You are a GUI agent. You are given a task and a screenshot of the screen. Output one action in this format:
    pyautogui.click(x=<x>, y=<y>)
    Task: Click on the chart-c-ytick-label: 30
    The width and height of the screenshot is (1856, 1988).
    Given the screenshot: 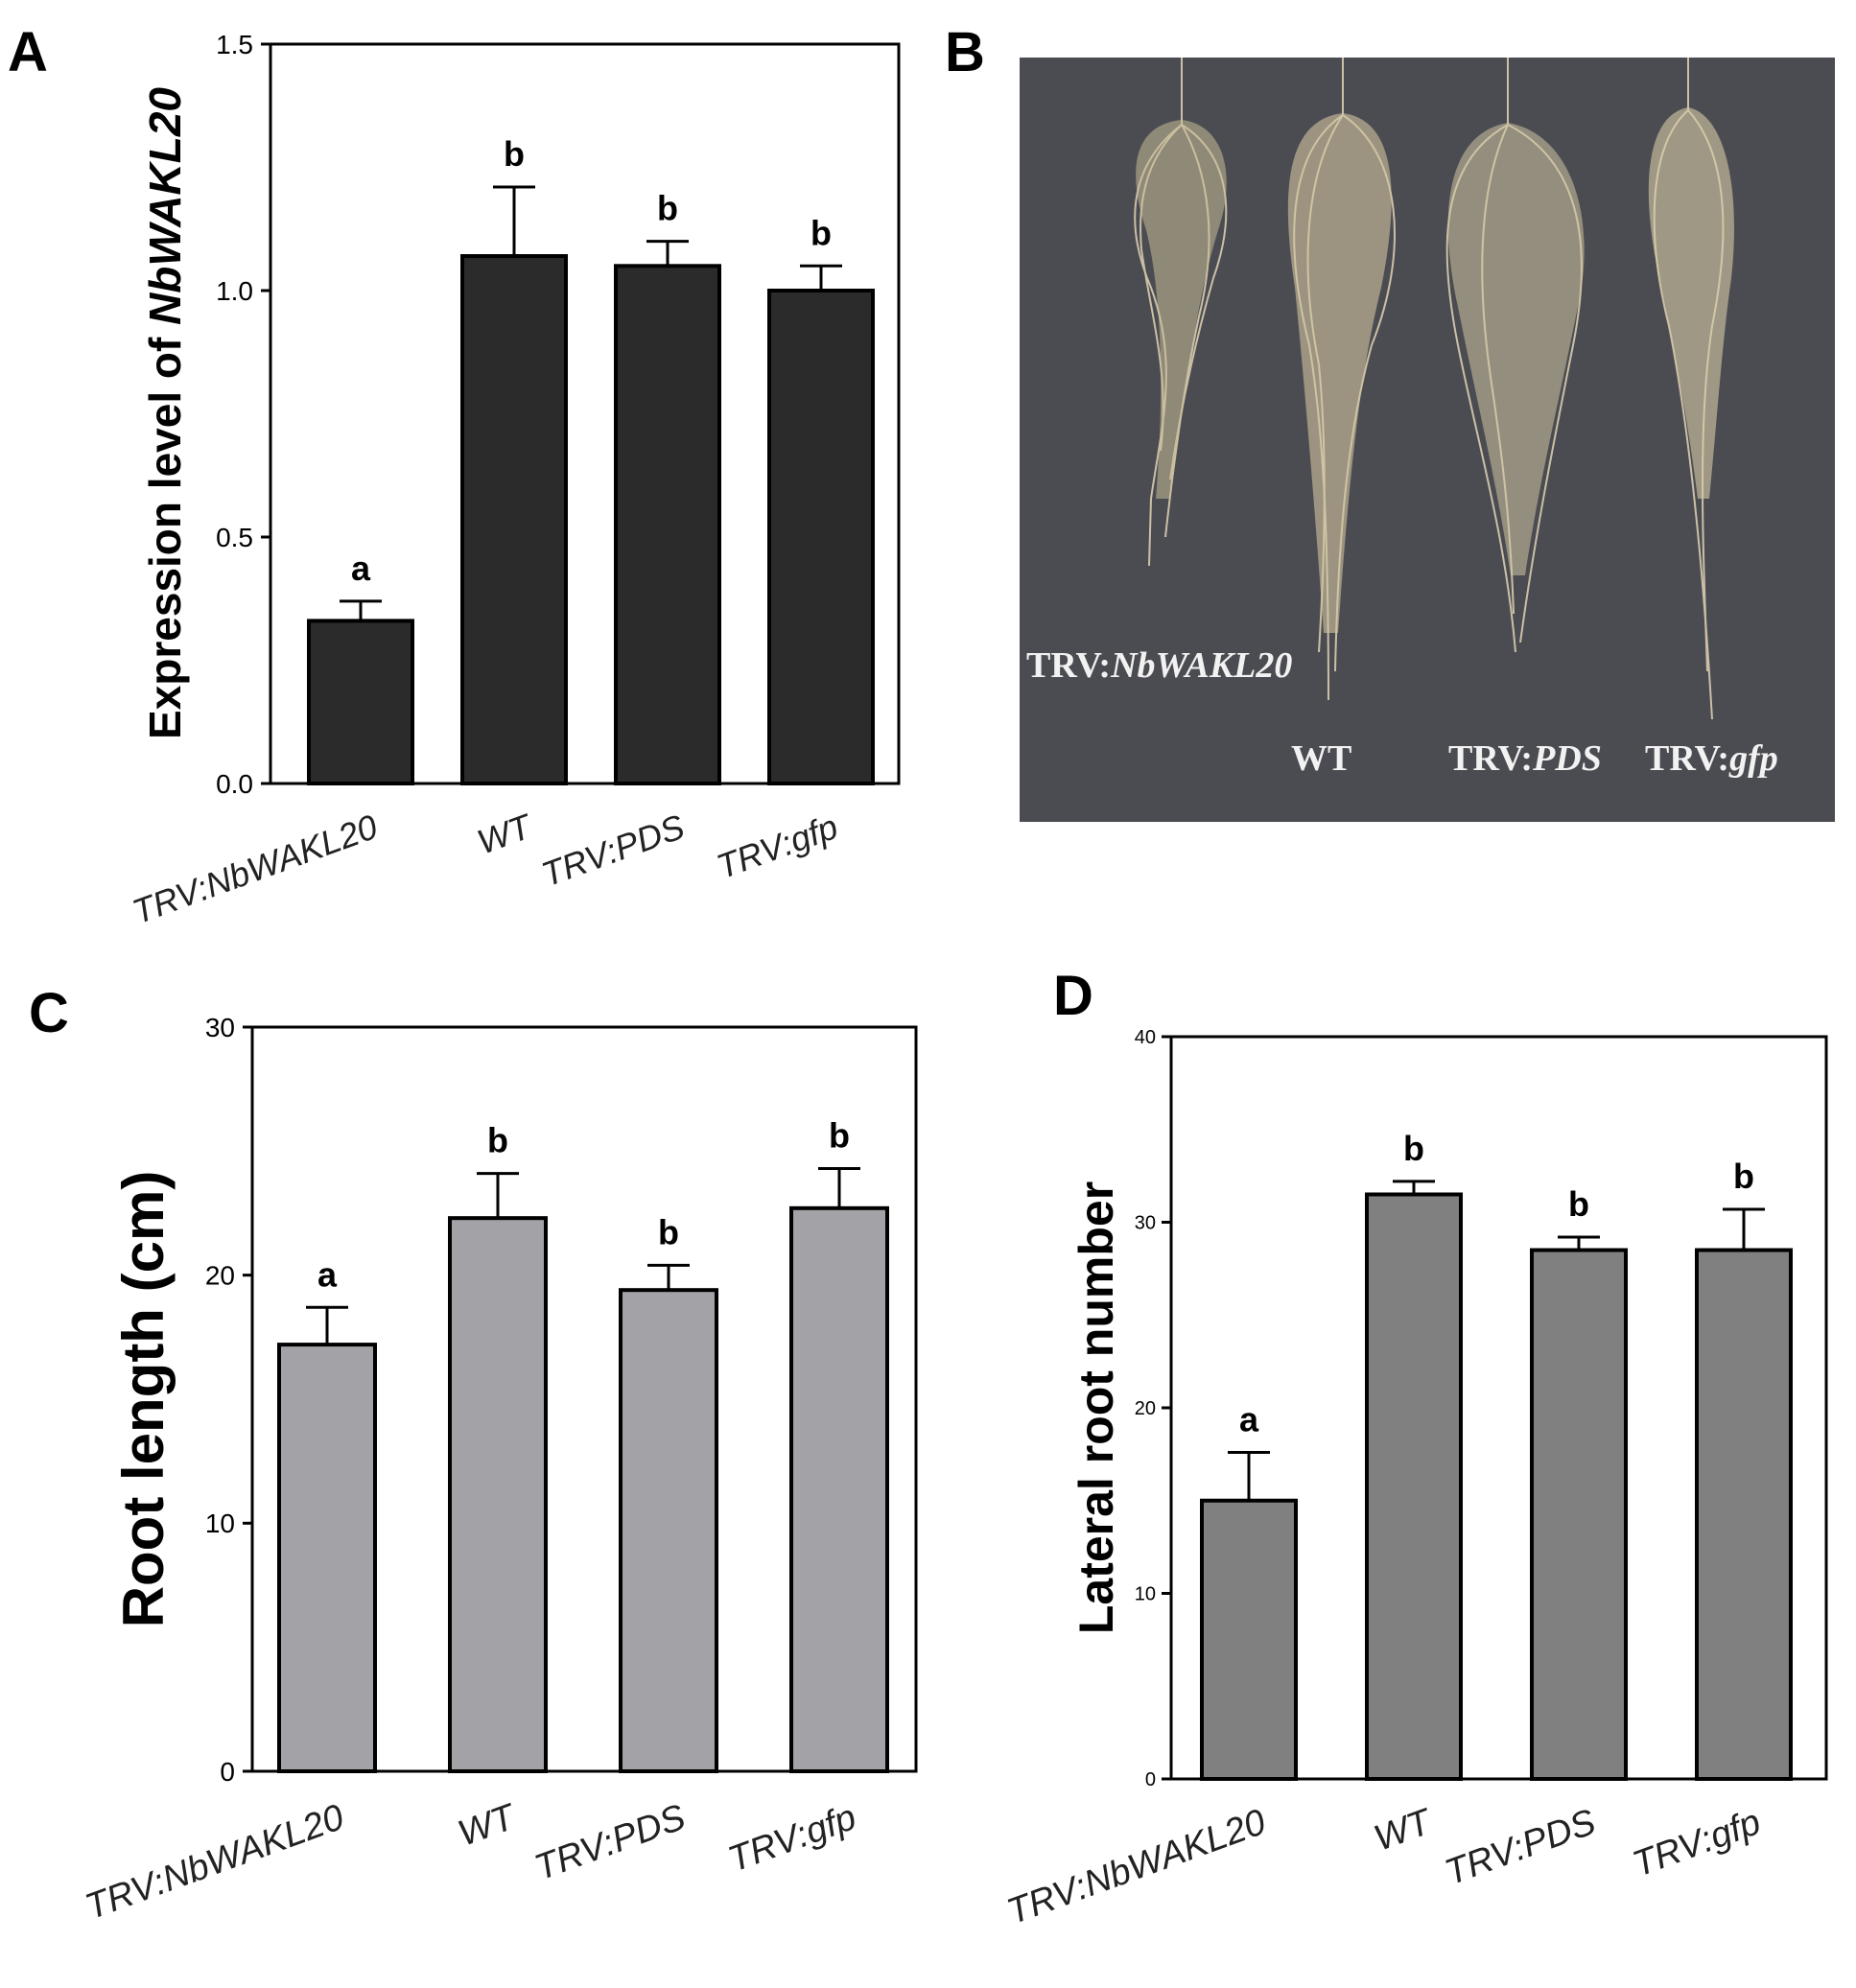 What is the action you would take?
    pyautogui.click(x=220, y=1027)
    